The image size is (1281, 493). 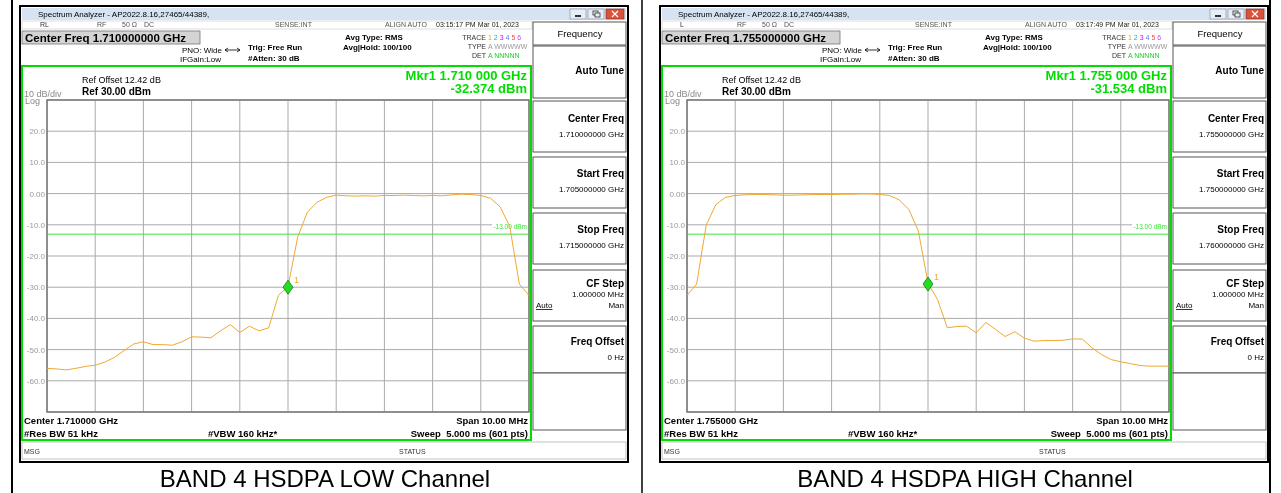 What do you see at coordinates (106, 38) in the screenshot?
I see `text: Center Freq 1.710000000 GHz` at bounding box center [106, 38].